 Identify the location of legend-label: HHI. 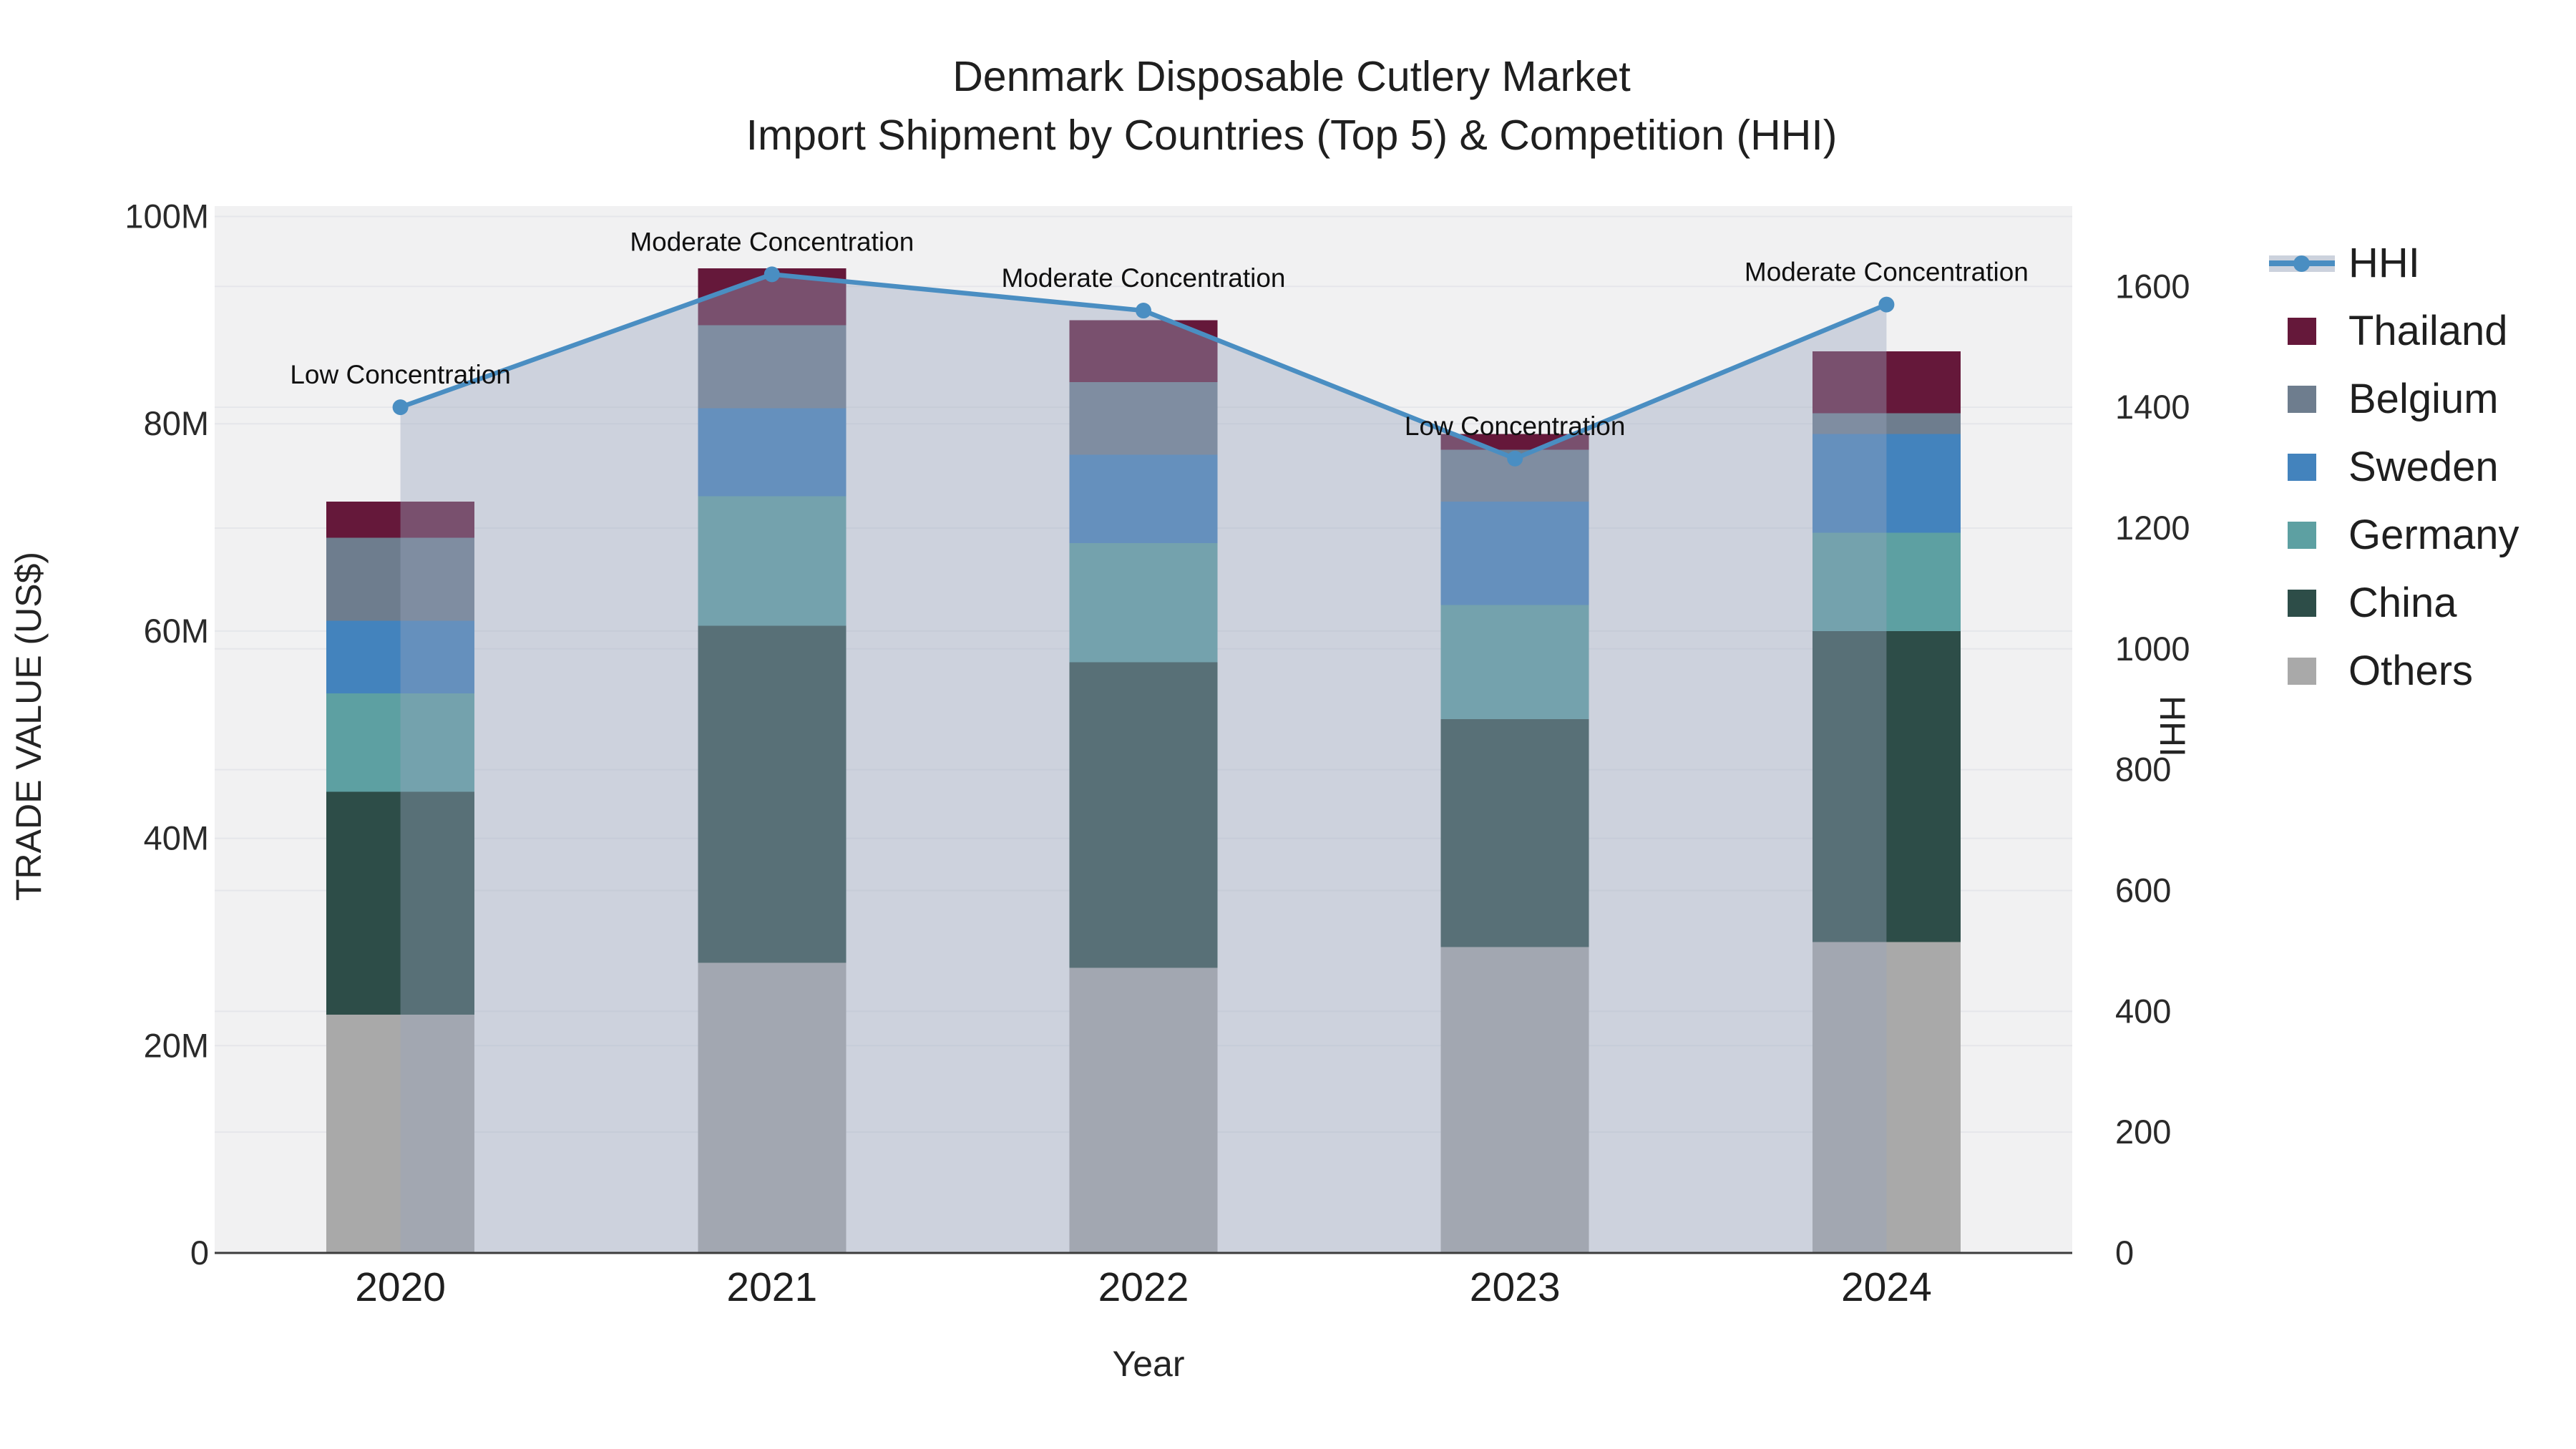
(2384, 263).